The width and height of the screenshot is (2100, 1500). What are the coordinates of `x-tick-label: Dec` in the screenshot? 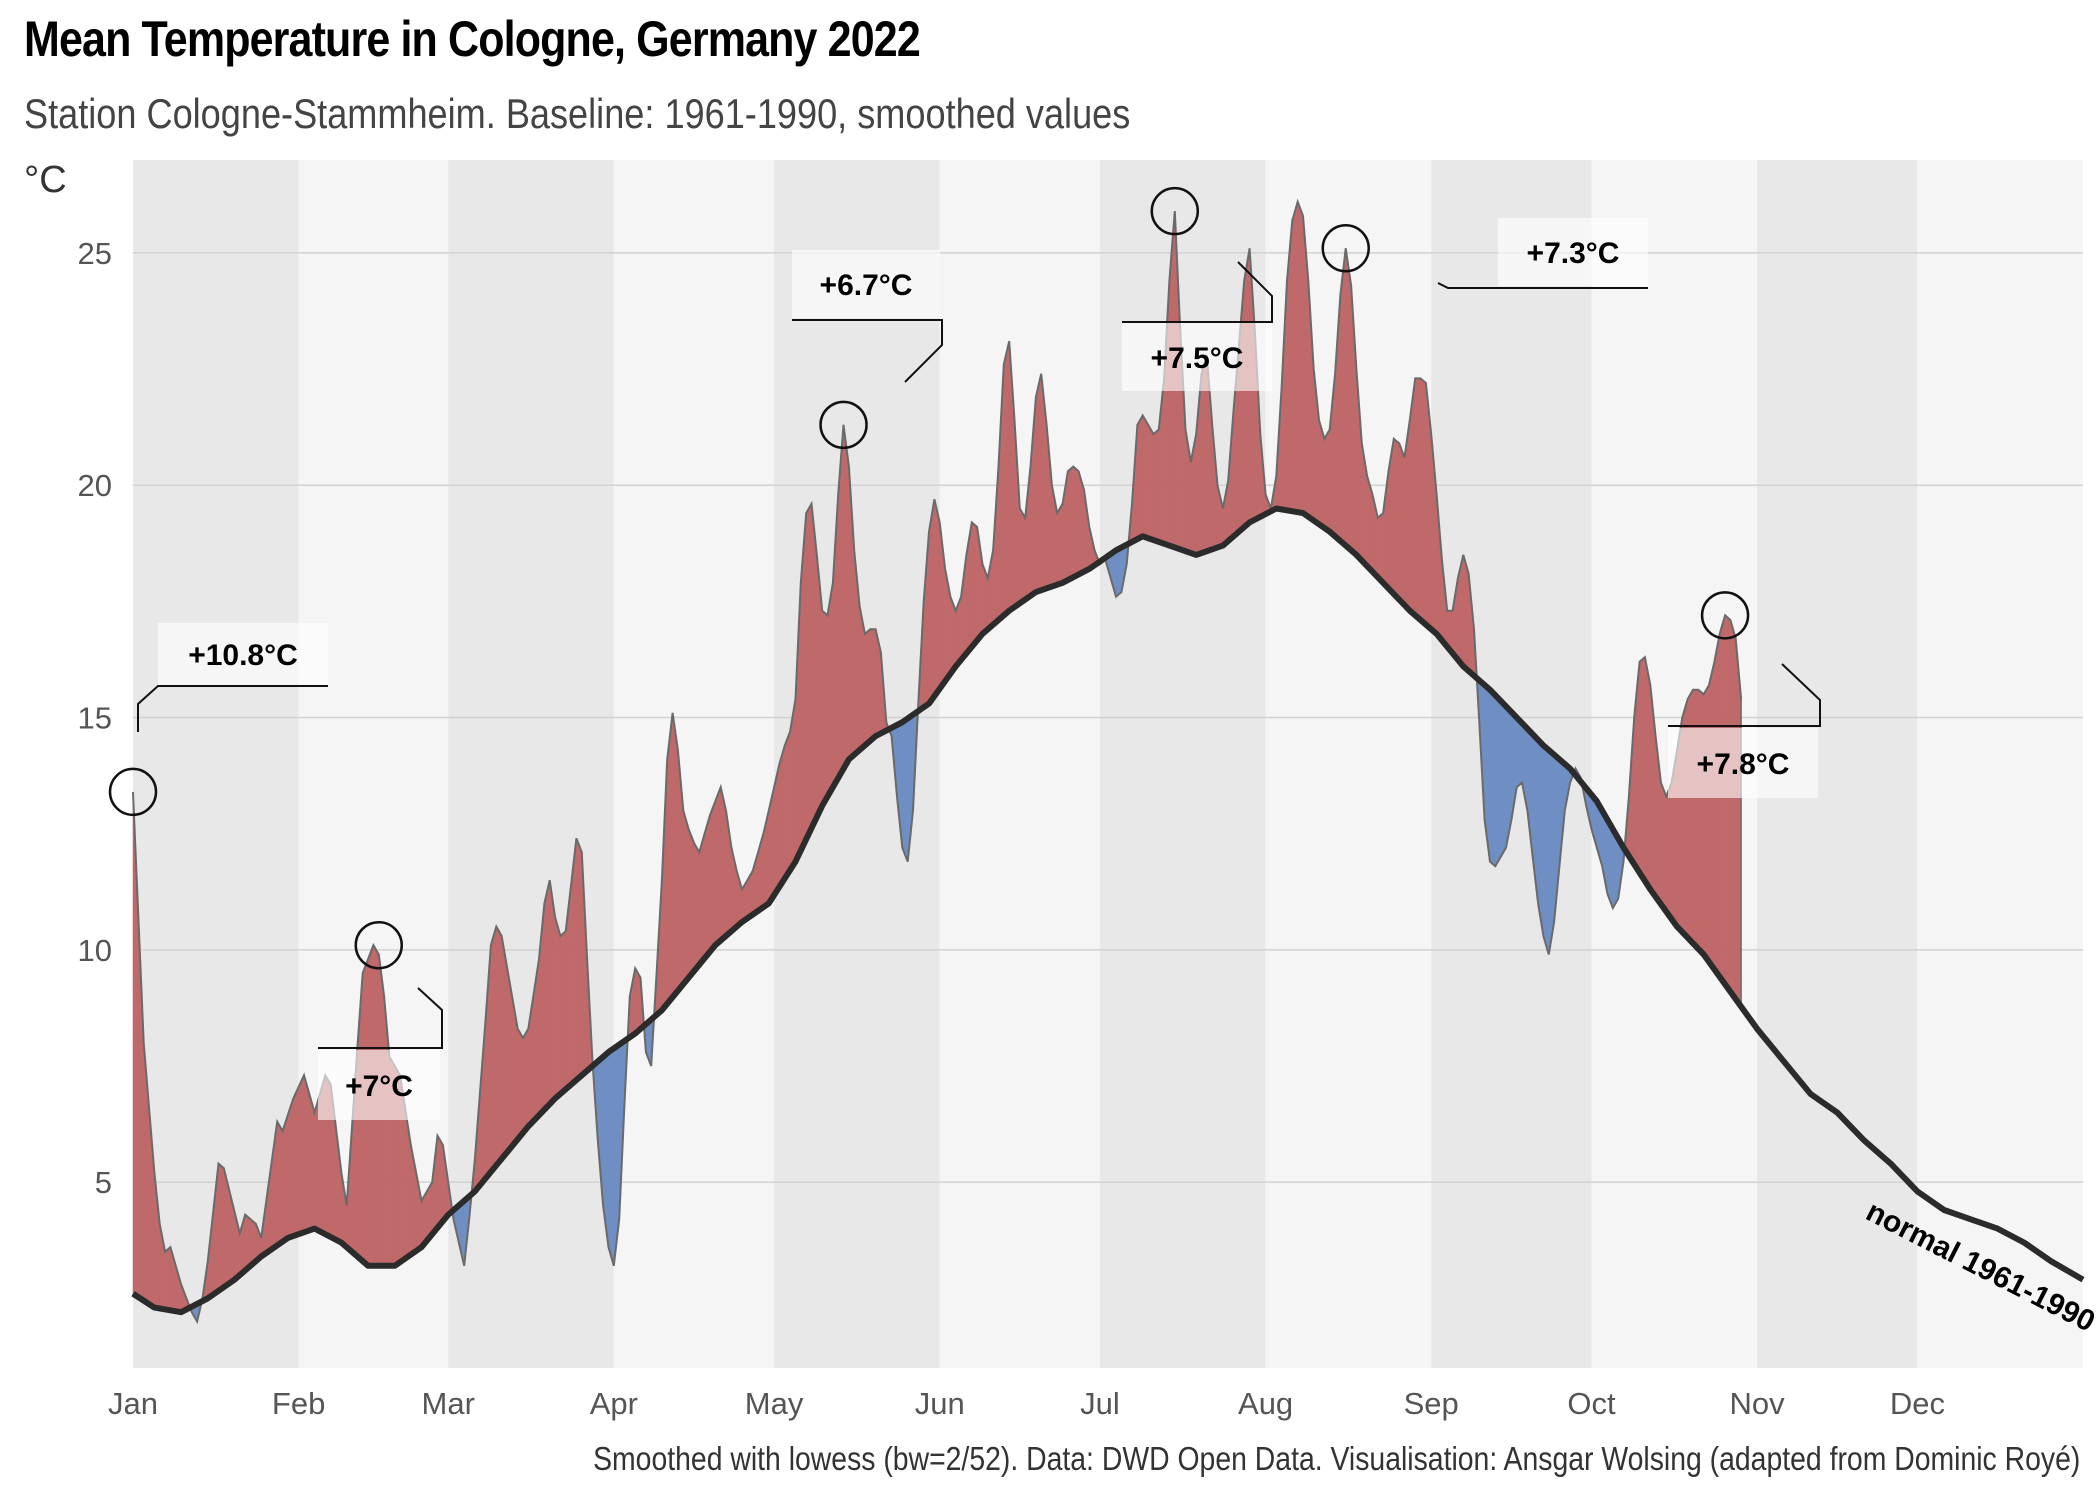 It's located at (1917, 1403).